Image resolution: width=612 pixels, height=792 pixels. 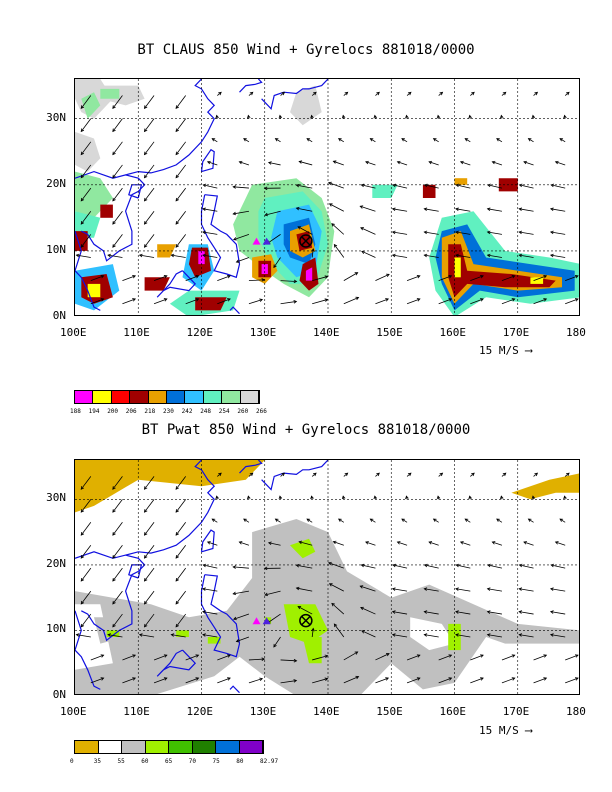 I want to click on panel2-scale-label: 15 M/S ⟶, so click(x=505, y=730).